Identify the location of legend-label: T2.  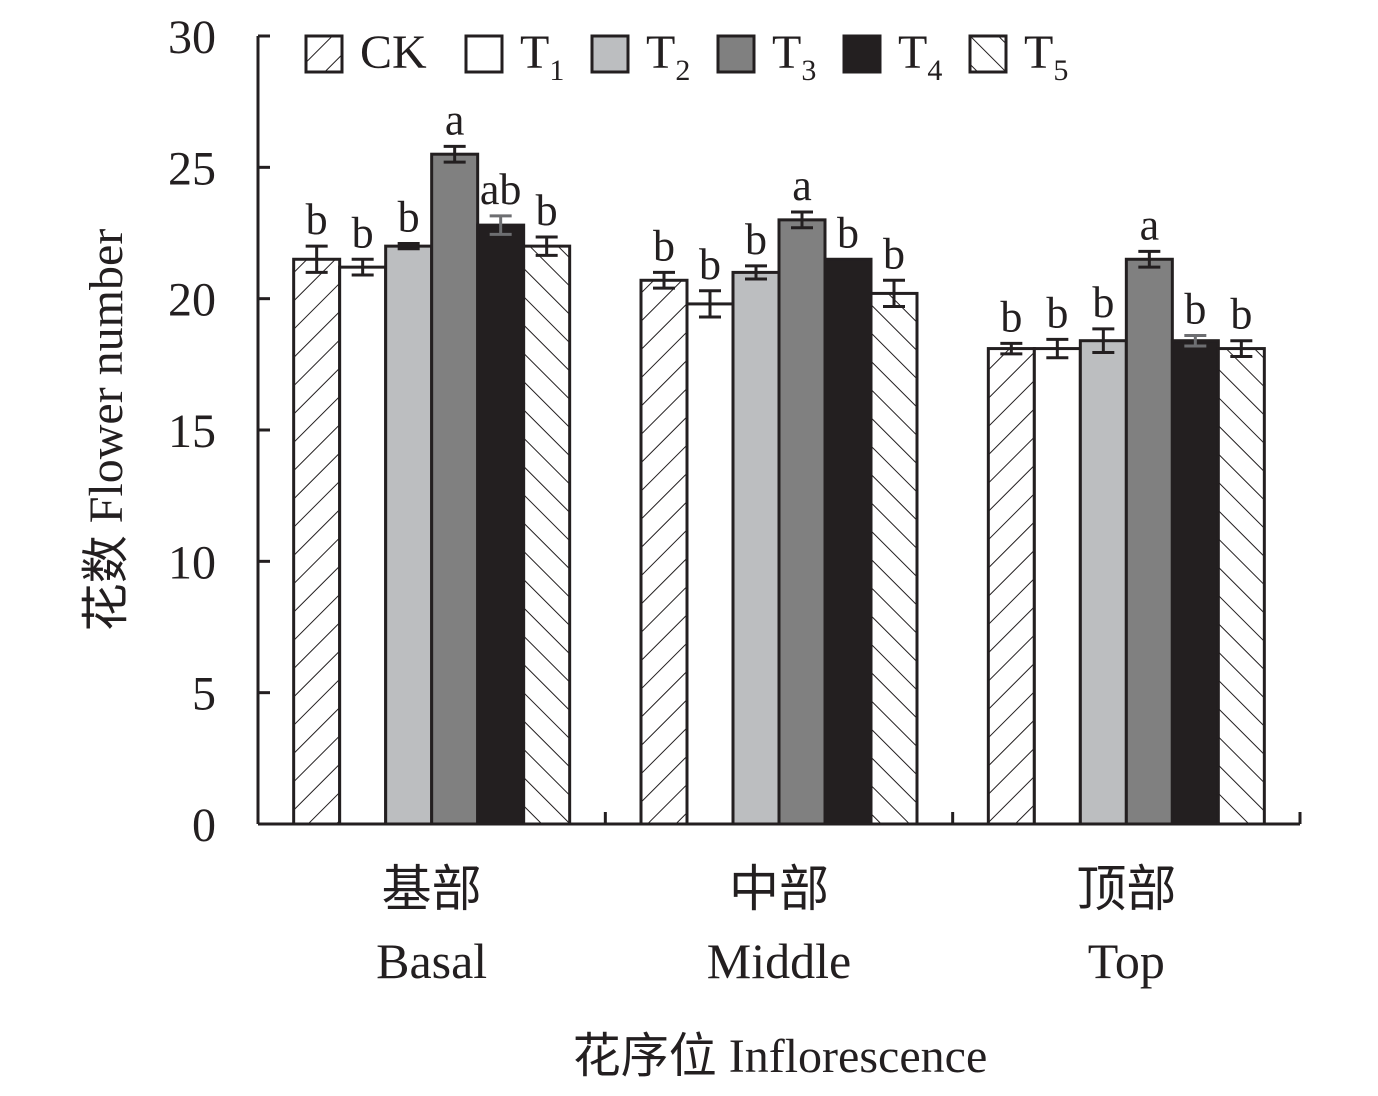
(668, 56).